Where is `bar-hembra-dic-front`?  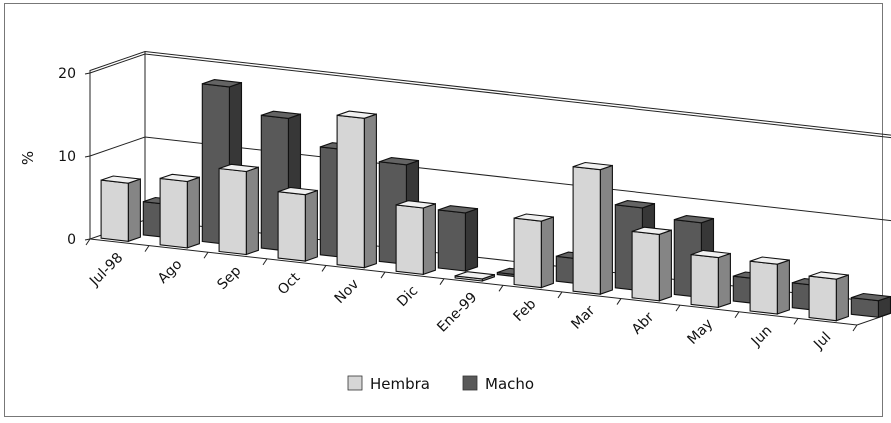 bar-hembra-dic-front is located at coordinates (409, 240).